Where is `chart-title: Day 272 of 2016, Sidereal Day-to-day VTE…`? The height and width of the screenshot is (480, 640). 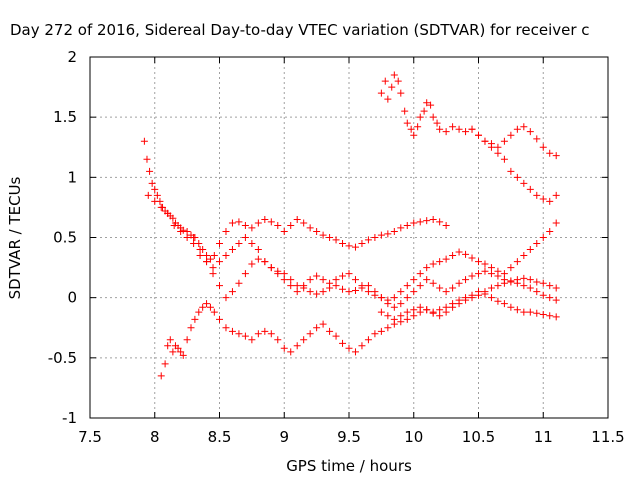 chart-title: Day 272 of 2016, Sidereal Day-to-day VTE… is located at coordinates (300, 30).